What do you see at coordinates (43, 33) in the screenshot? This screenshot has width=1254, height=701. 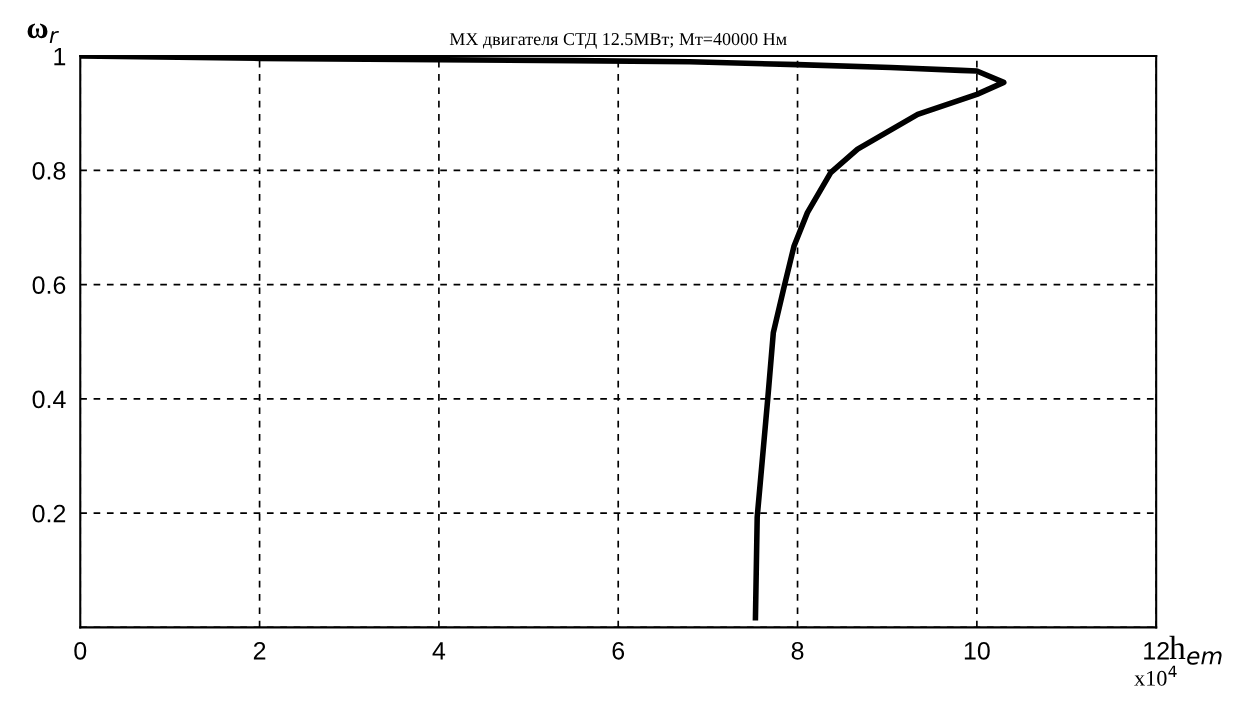 I see `y-axis-title: ω$_{r}$` at bounding box center [43, 33].